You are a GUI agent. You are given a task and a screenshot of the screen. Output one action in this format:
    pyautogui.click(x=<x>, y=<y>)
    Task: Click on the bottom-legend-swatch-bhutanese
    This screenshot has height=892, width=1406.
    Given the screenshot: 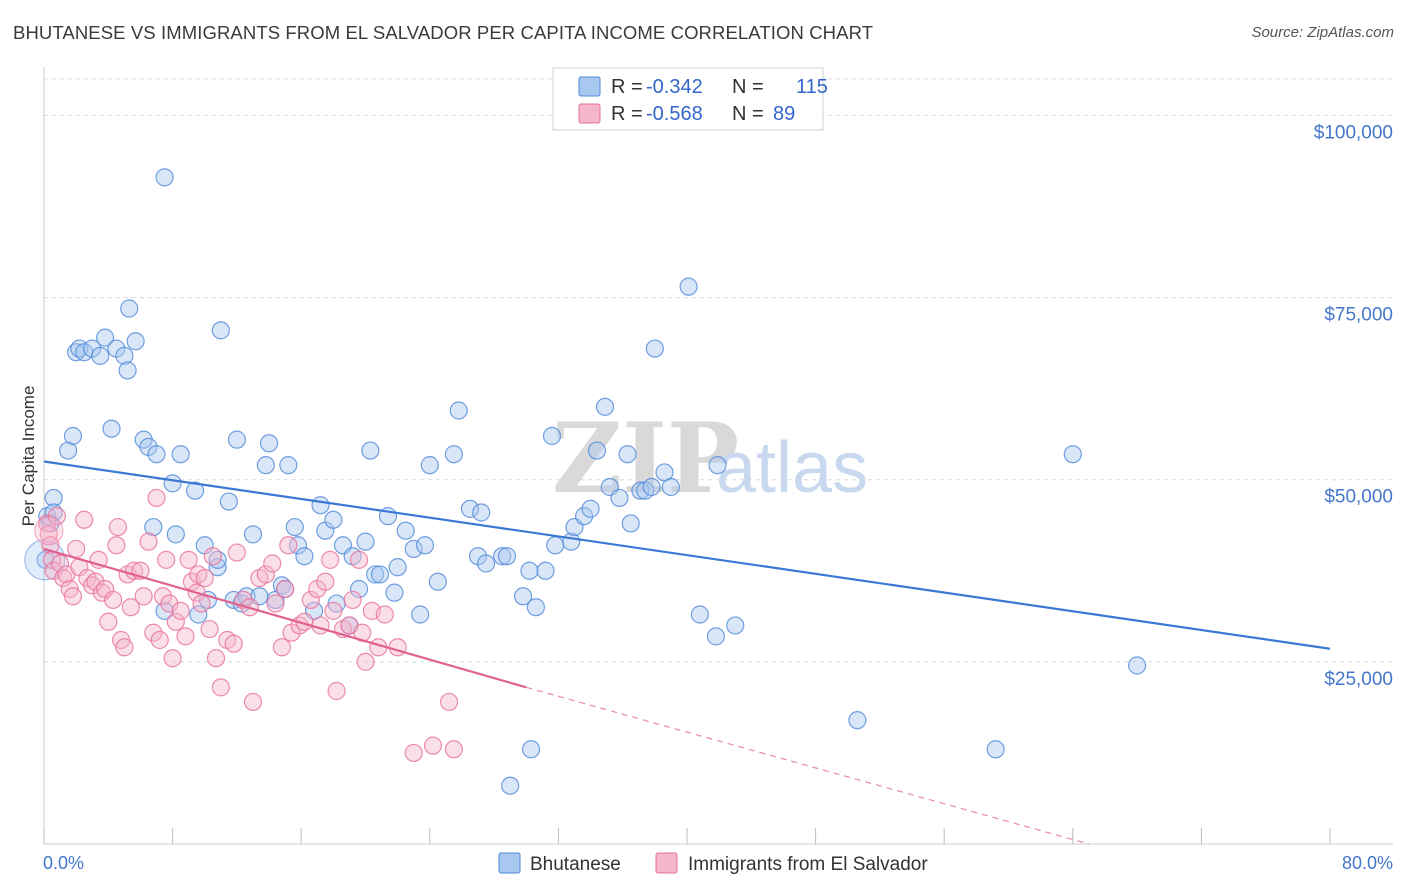 What is the action you would take?
    pyautogui.click(x=509, y=863)
    